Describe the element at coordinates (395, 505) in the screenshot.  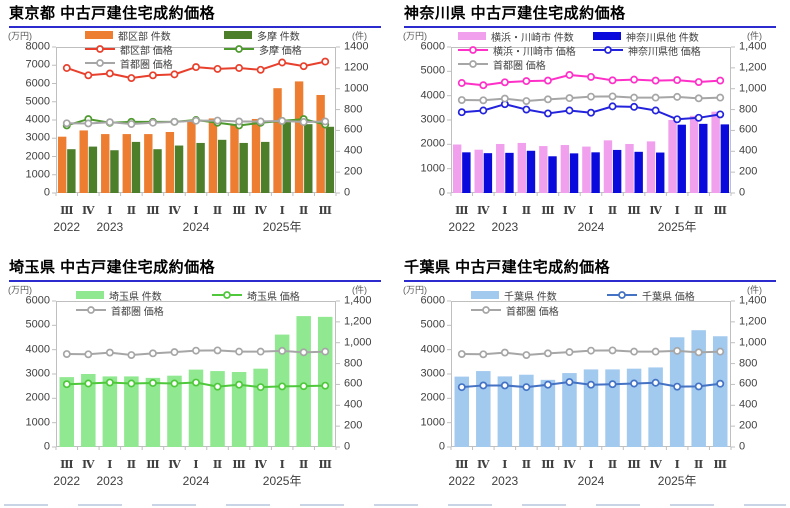
I see `bottom-dashed-line` at that location.